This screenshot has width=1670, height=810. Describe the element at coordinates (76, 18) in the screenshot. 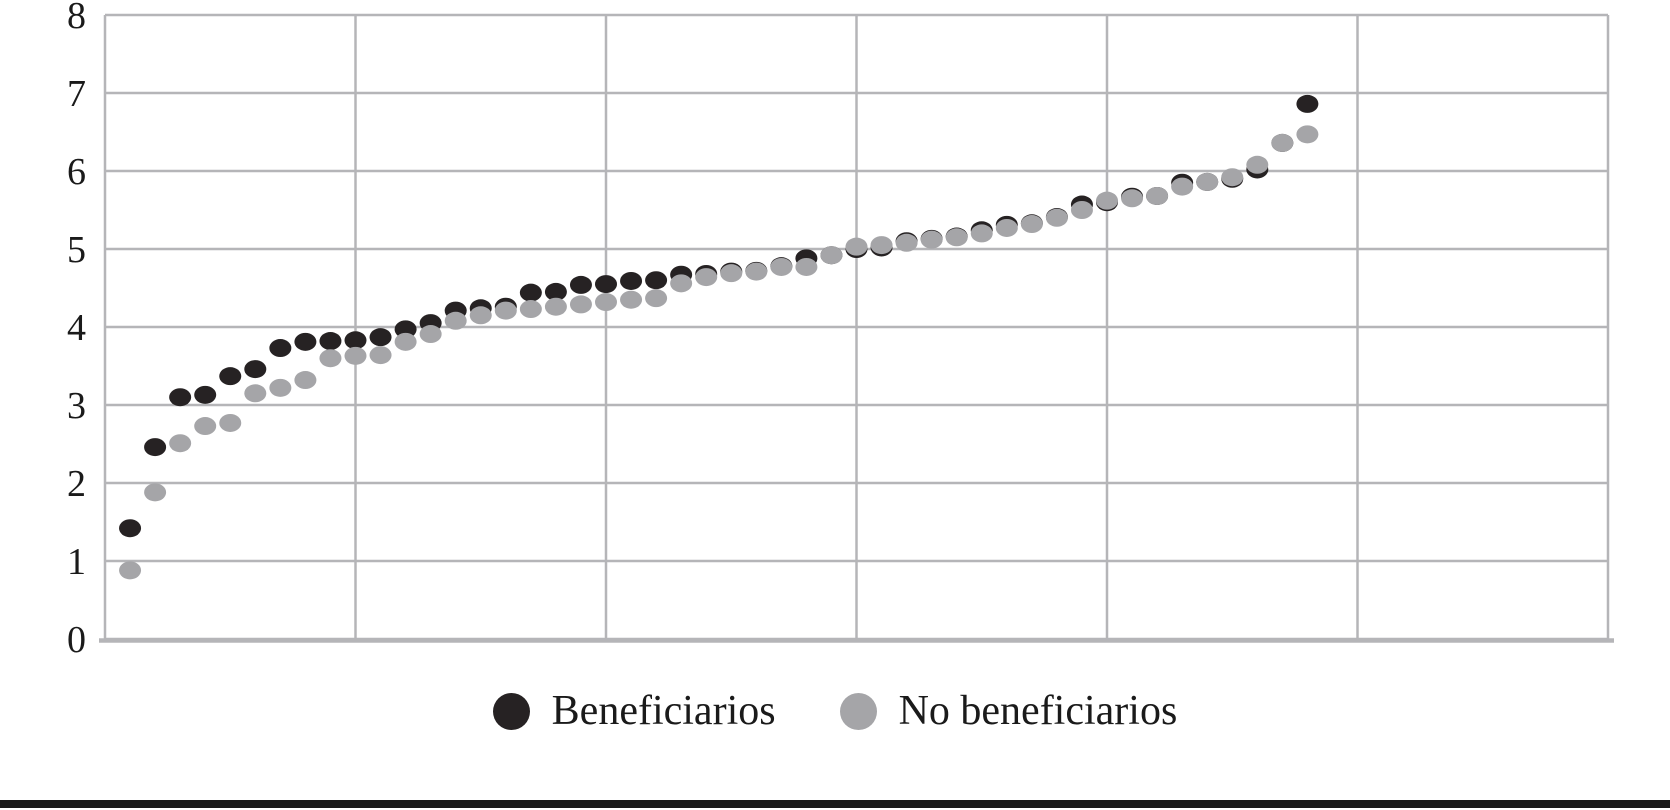

I see `y-axis-tick-label: 8` at that location.